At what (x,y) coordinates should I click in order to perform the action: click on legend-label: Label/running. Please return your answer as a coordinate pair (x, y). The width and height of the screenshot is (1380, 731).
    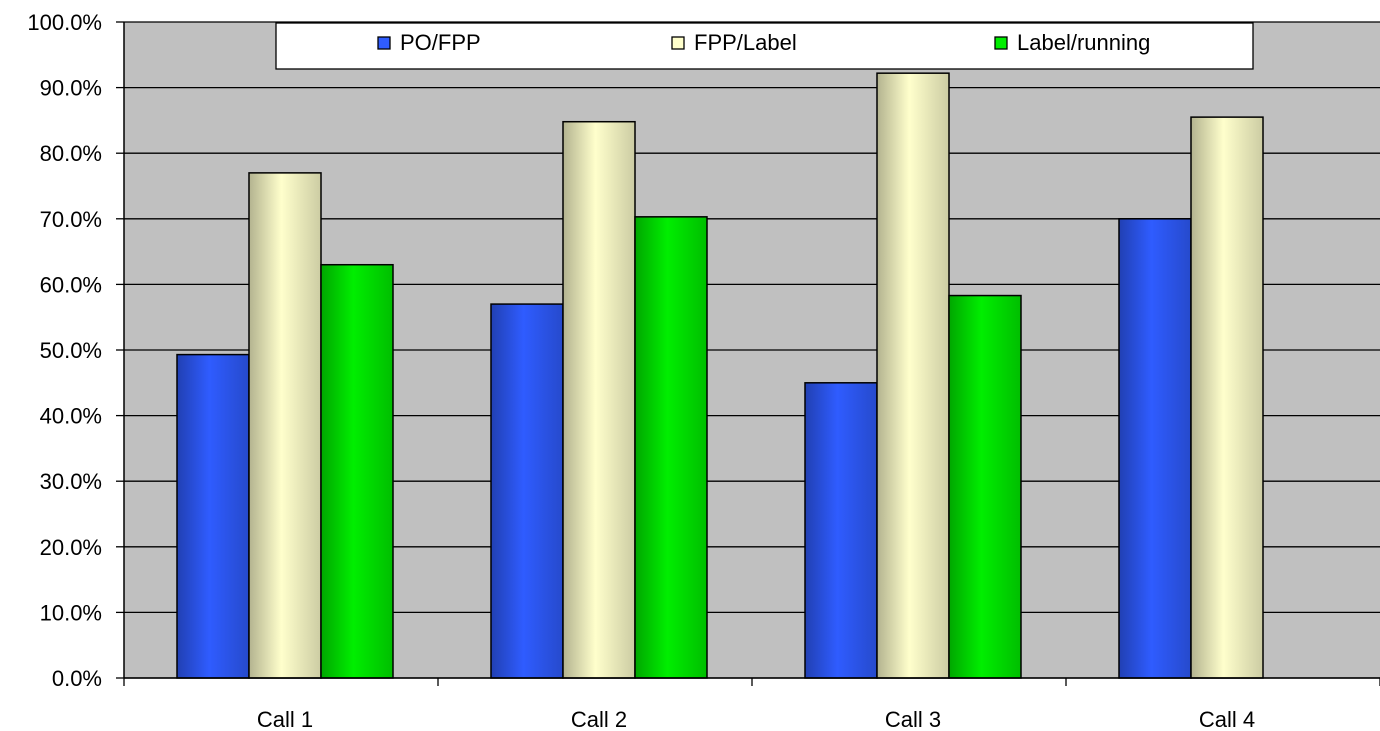
    Looking at the image, I should click on (1083, 42).